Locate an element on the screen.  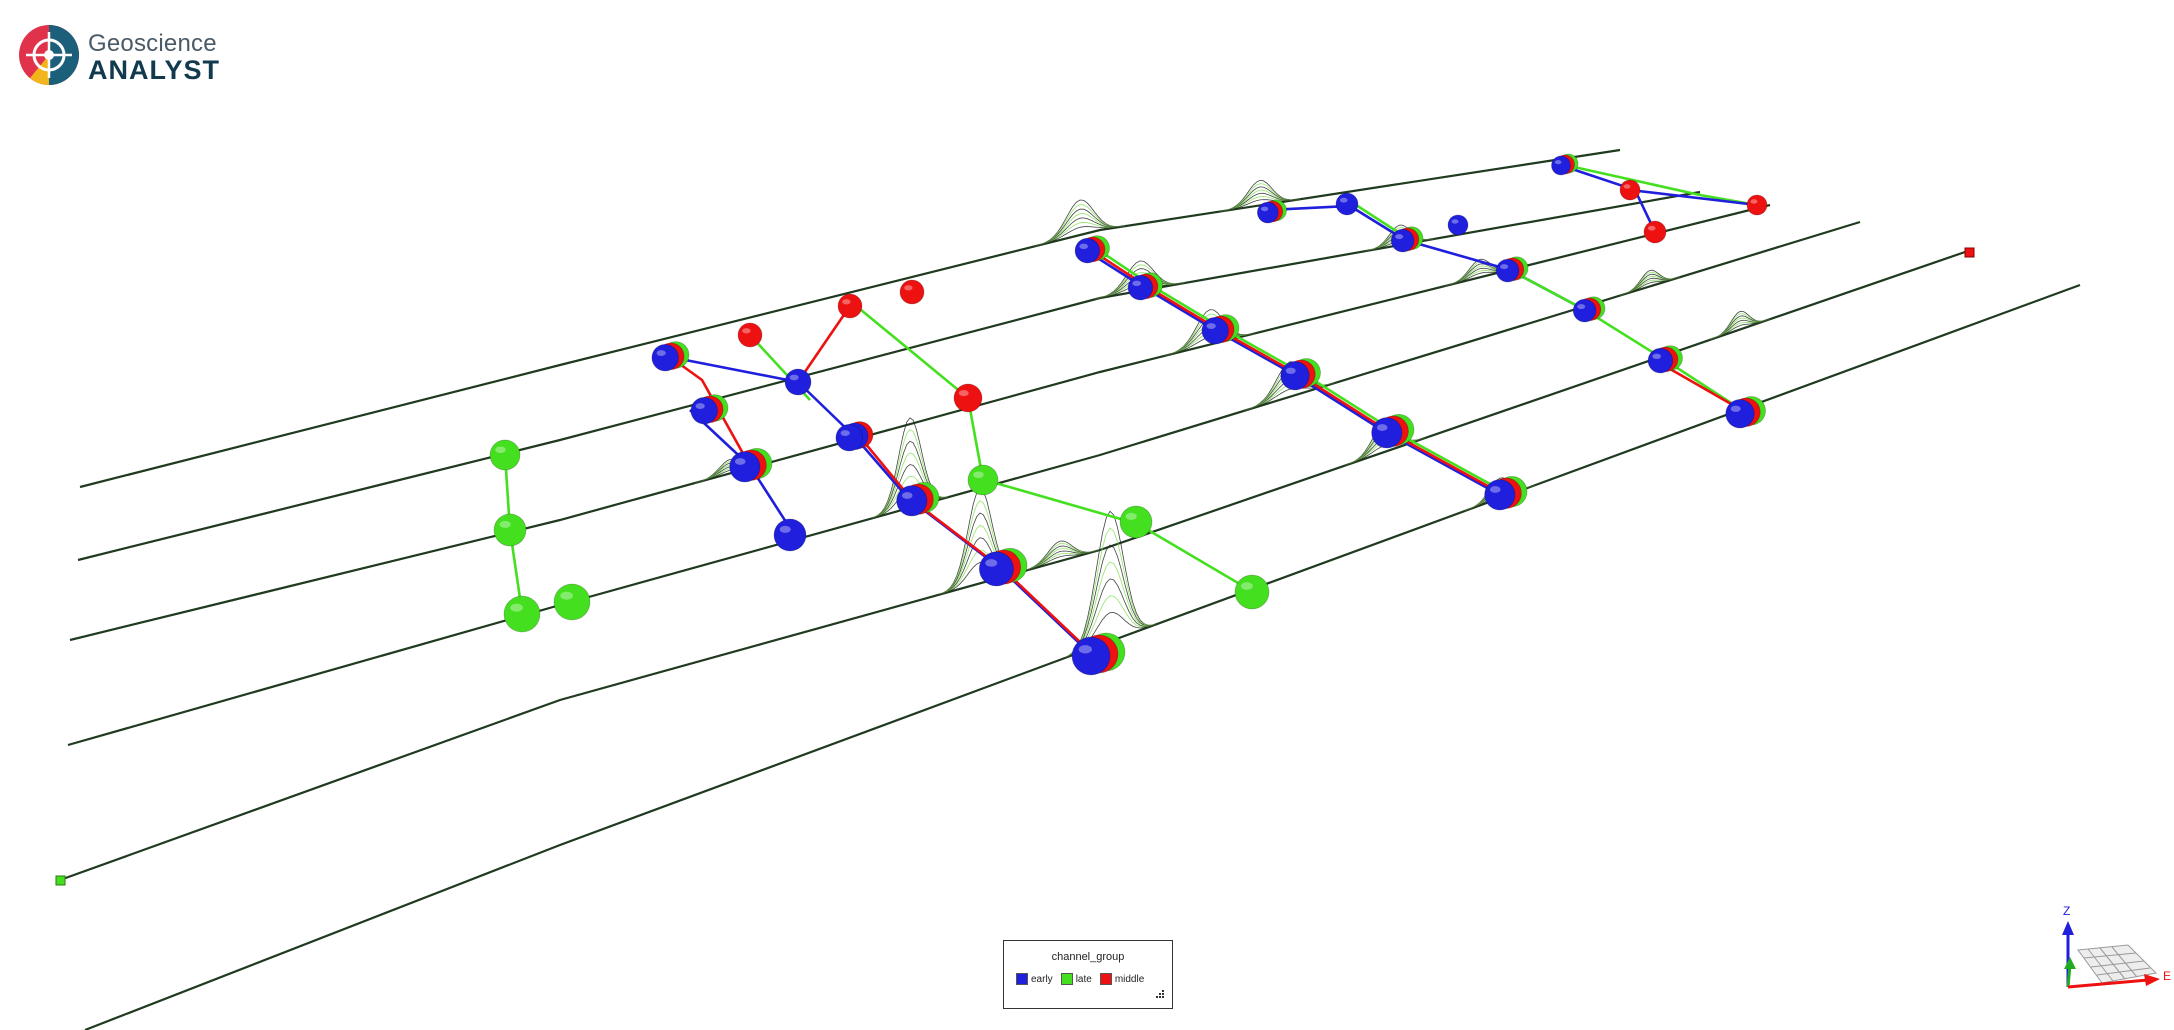
e-axis is located at coordinates (2108, 983).